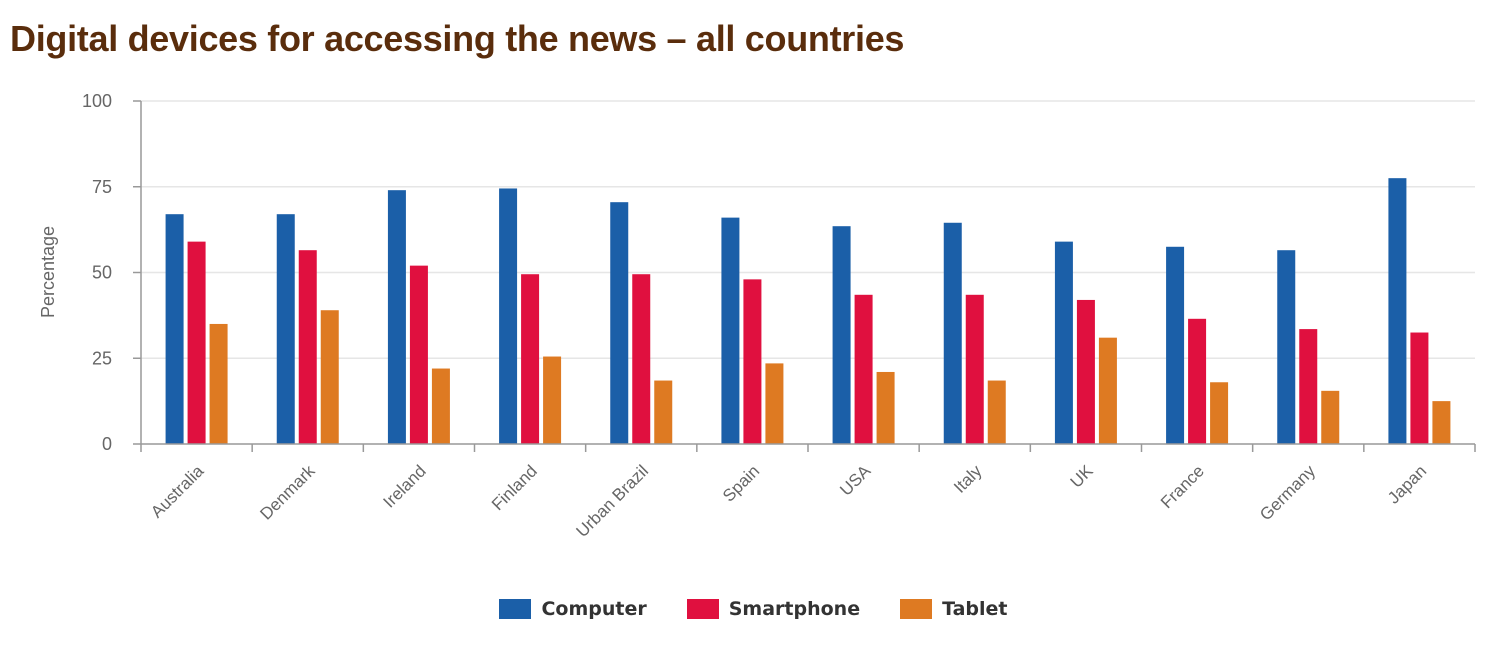 The image size is (1507, 647). What do you see at coordinates (952, 333) in the screenshot?
I see `bar-computer-italy` at bounding box center [952, 333].